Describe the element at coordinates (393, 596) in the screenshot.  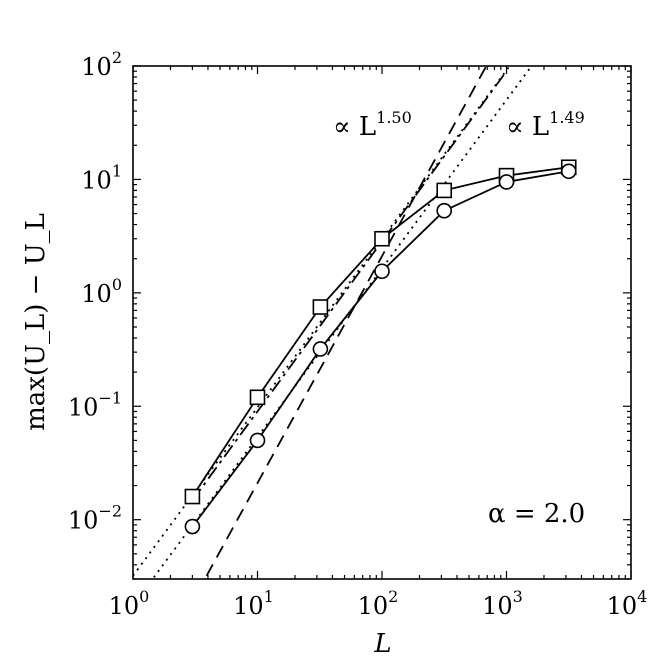
I see `x-tick-exponent: 2` at that location.